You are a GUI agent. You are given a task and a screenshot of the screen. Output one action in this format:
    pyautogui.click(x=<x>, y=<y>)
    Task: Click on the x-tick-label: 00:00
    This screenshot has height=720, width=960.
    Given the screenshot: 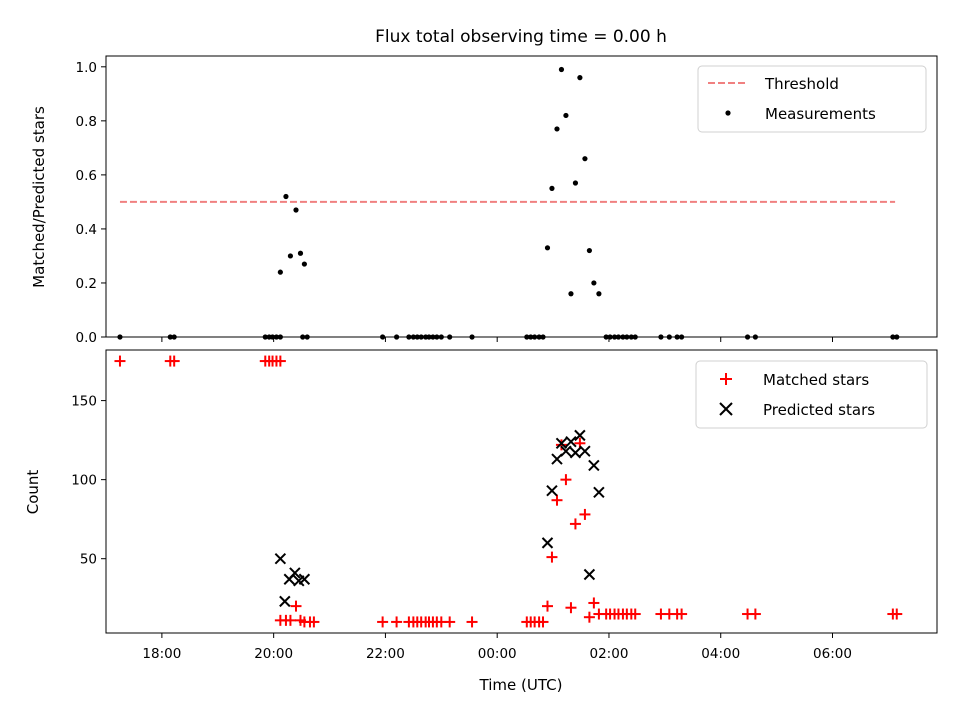 What is the action you would take?
    pyautogui.click(x=497, y=654)
    